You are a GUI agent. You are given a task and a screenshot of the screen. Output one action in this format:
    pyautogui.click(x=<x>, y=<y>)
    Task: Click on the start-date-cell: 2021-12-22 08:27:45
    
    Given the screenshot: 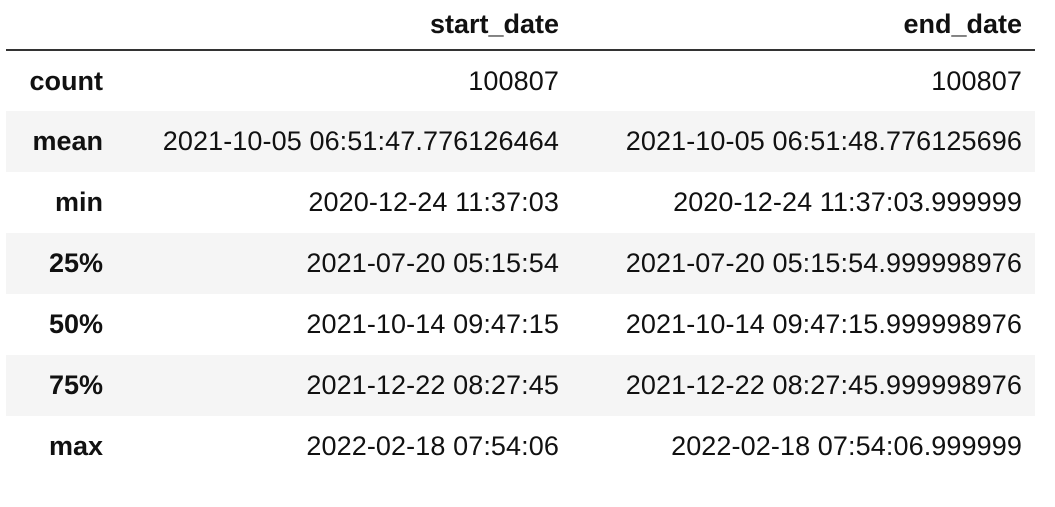 What is the action you would take?
    pyautogui.click(x=432, y=385)
    